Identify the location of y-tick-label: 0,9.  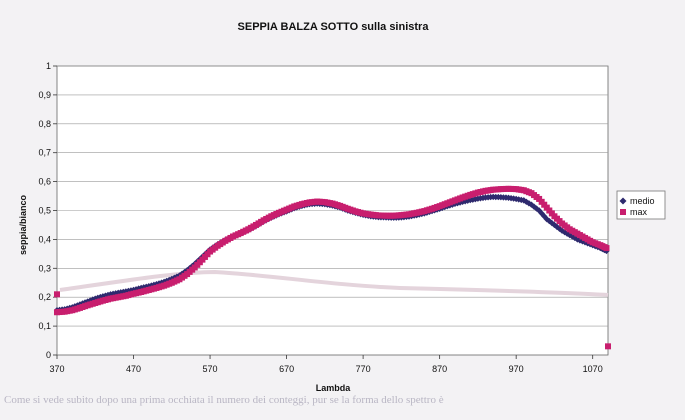
(44, 95).